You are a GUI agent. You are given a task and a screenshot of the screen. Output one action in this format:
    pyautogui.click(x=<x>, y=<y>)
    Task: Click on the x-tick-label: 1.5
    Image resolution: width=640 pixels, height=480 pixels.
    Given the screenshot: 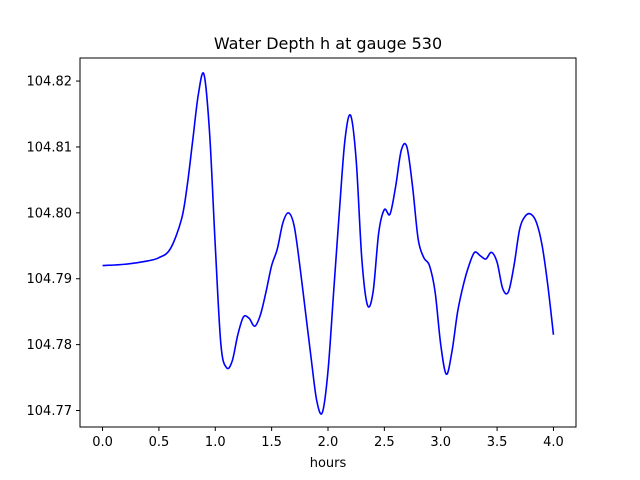 What is the action you would take?
    pyautogui.click(x=271, y=442)
    